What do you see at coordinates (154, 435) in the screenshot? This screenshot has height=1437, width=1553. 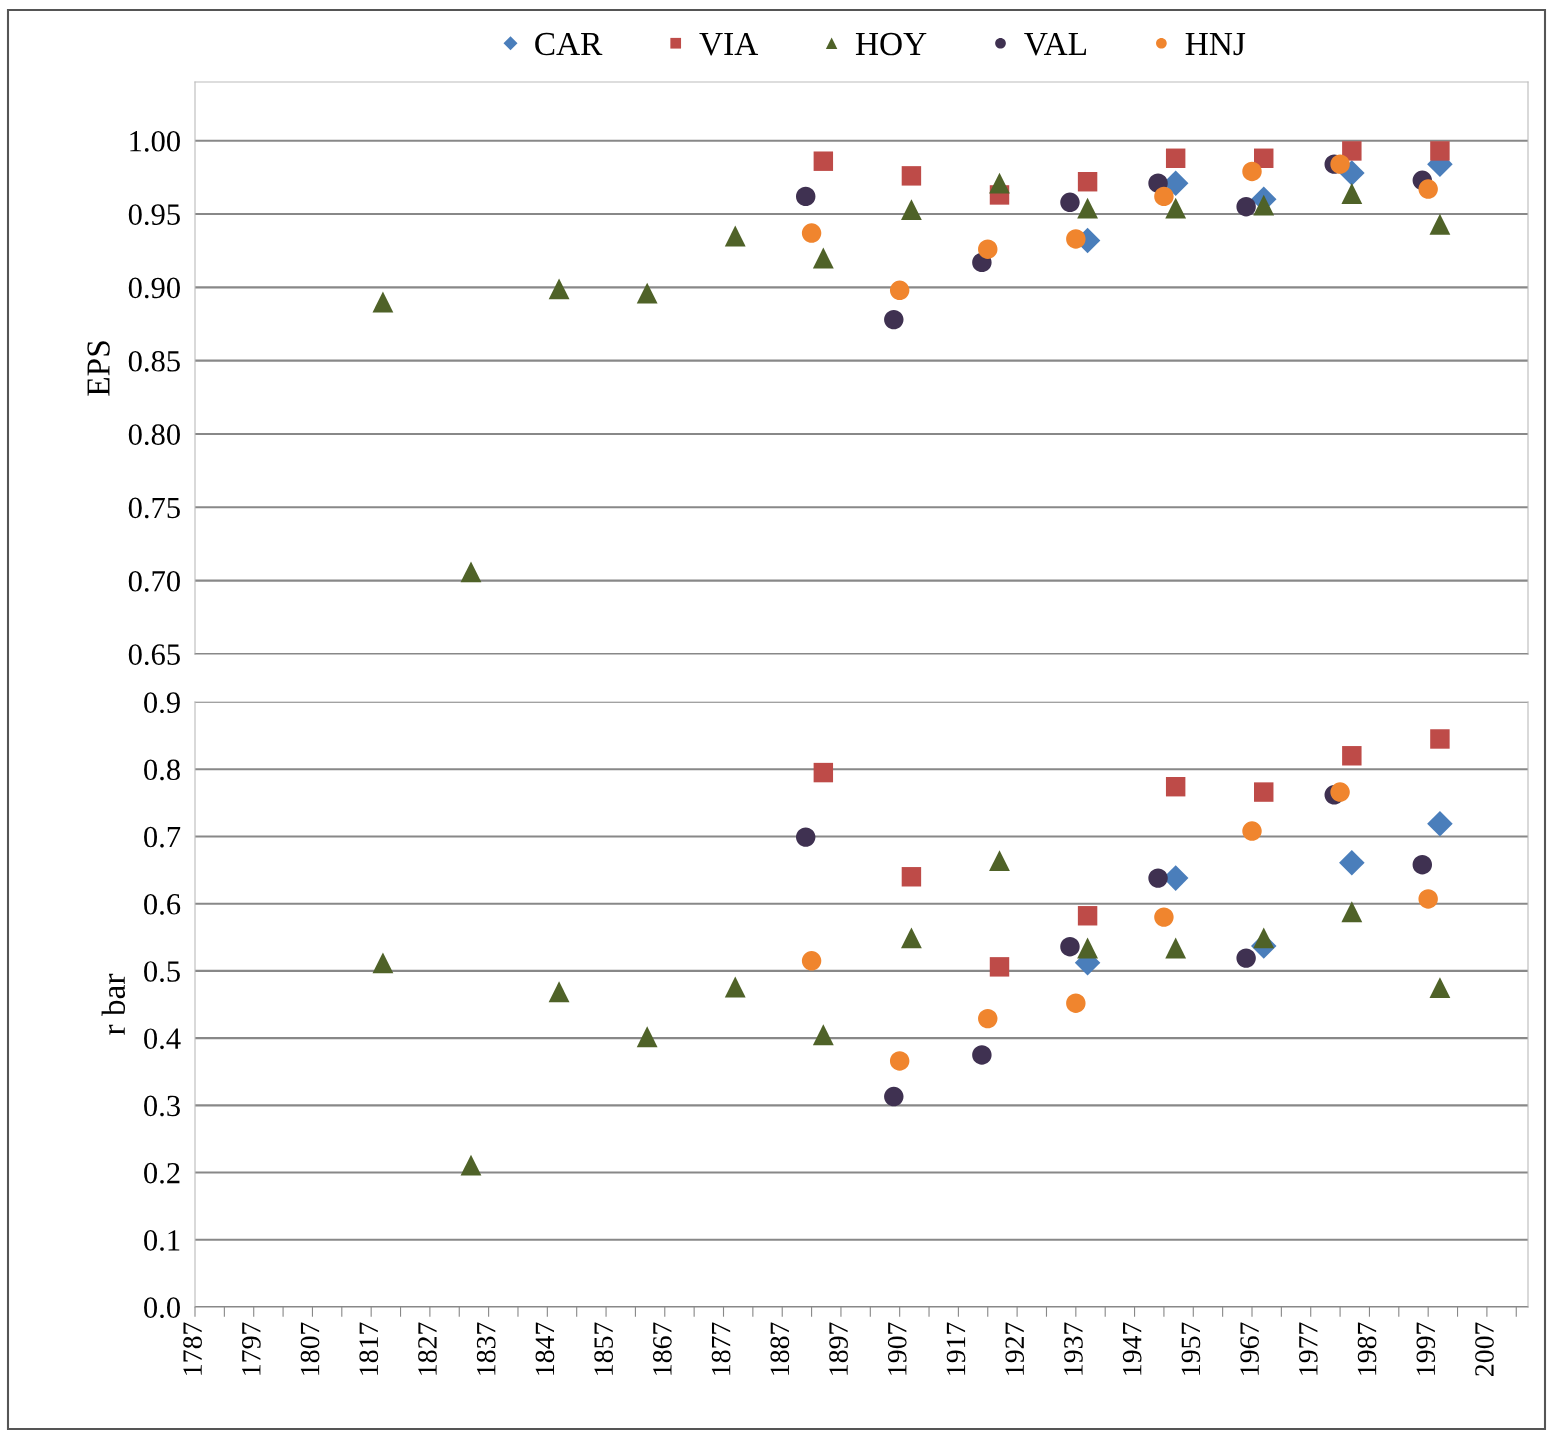 I see `y-tick-label: 0.80` at bounding box center [154, 435].